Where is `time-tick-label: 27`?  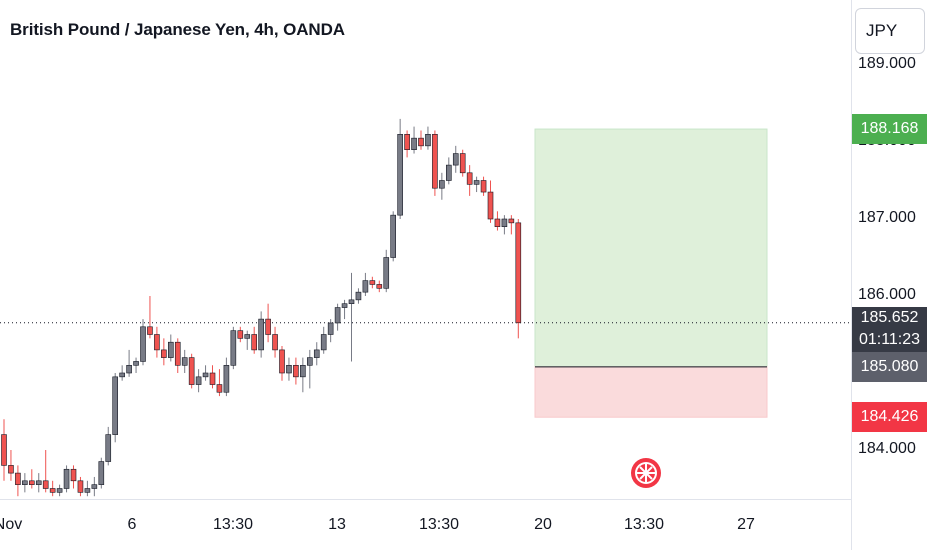
time-tick-label: 27 is located at coordinates (746, 524).